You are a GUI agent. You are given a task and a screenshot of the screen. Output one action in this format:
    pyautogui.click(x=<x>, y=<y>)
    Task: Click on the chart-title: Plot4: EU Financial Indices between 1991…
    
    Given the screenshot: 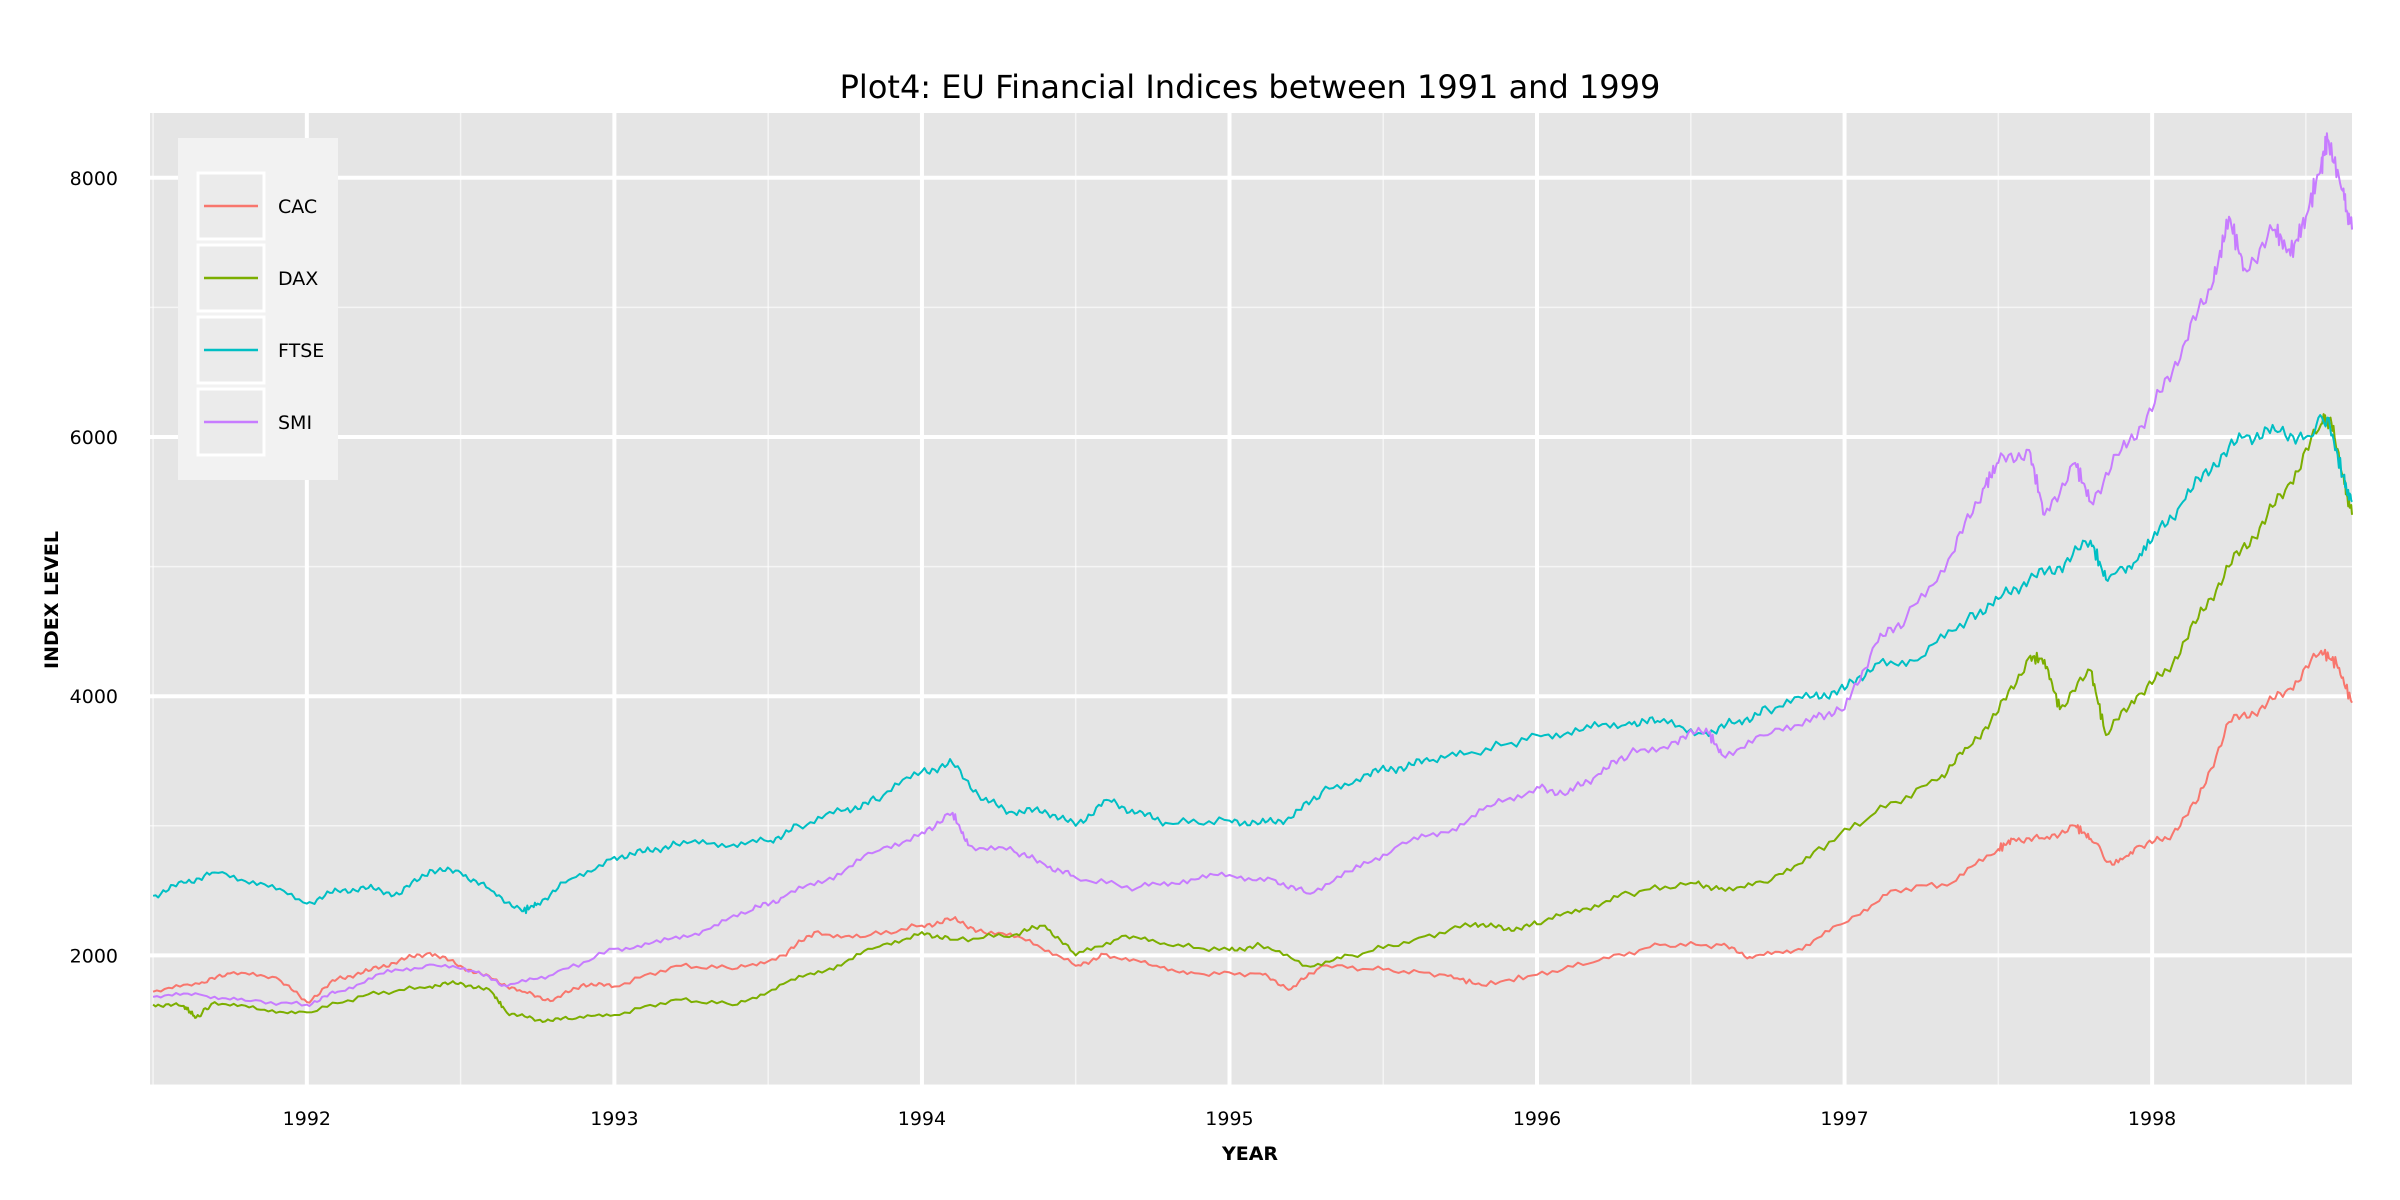 What is the action you would take?
    pyautogui.click(x=1250, y=87)
    